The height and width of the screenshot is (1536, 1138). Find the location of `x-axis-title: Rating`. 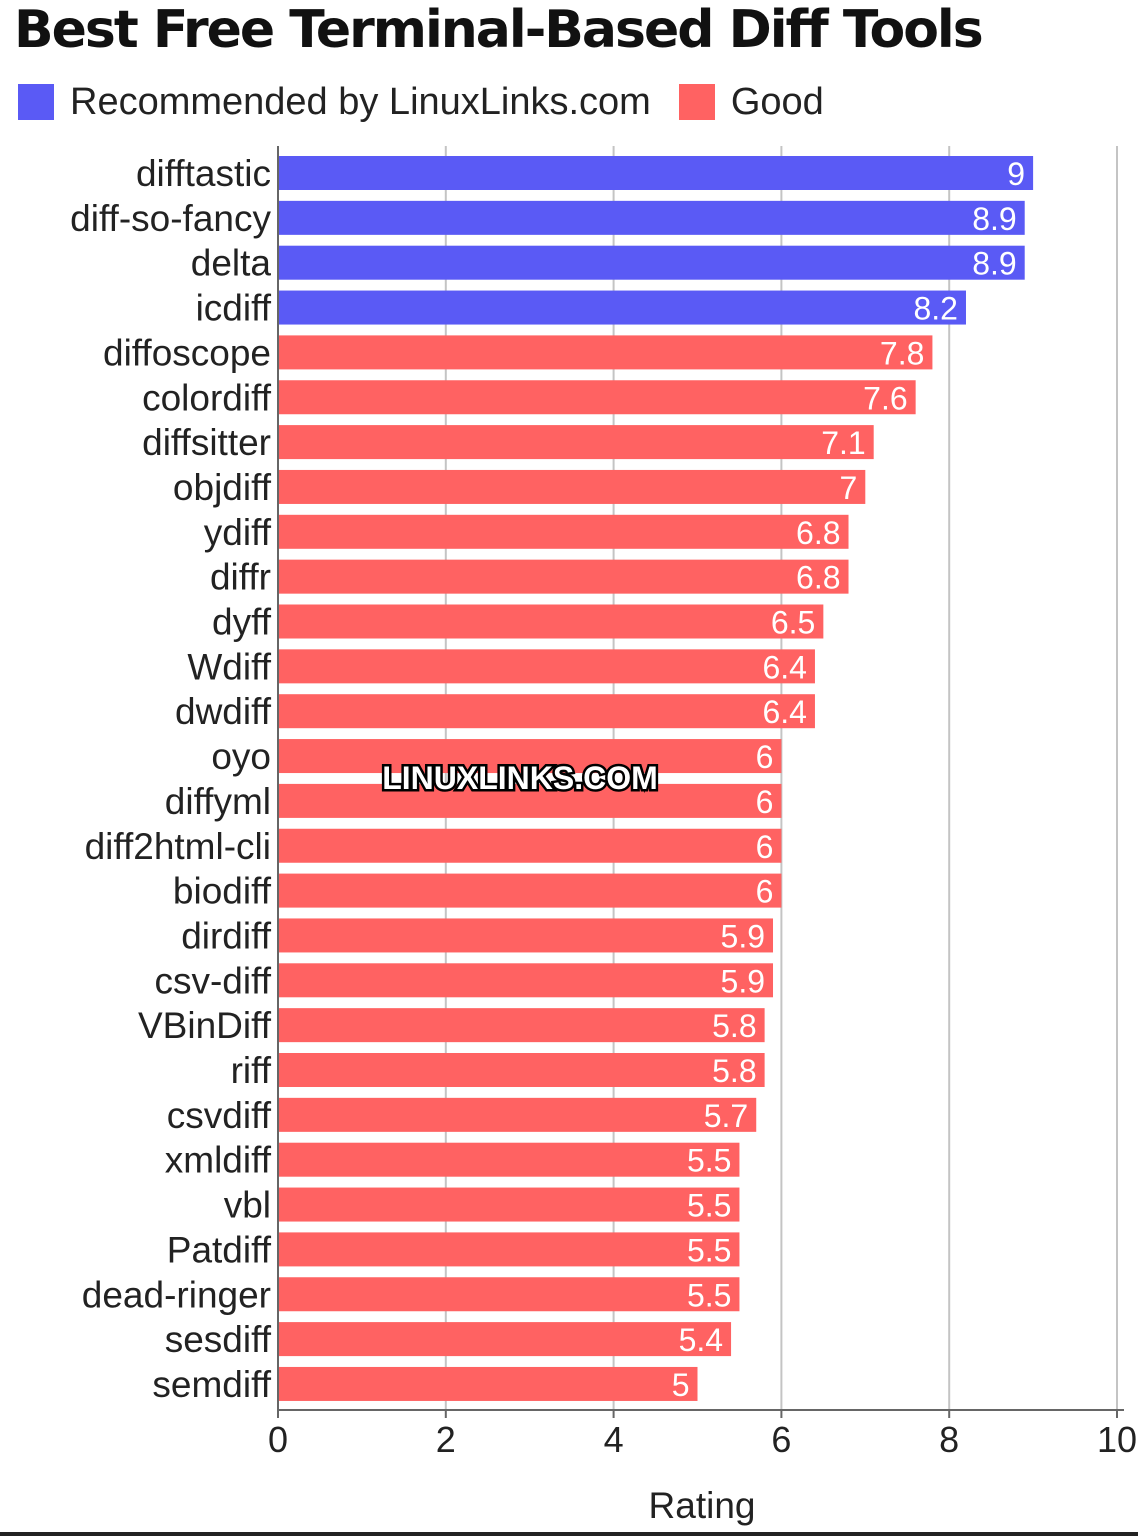

x-axis-title: Rating is located at coordinates (702, 1505).